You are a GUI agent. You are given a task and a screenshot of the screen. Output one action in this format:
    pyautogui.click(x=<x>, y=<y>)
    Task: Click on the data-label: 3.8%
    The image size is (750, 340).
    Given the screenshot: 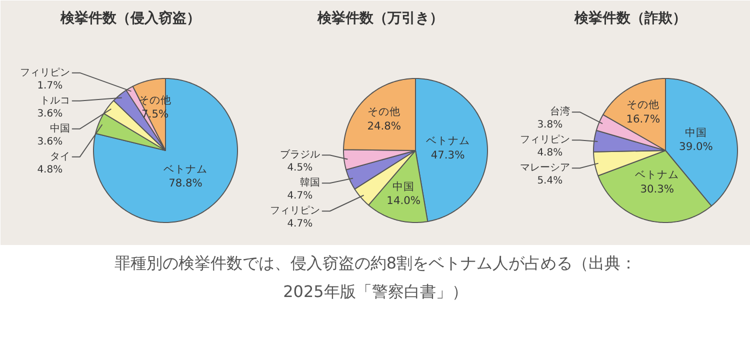 What is the action you would take?
    pyautogui.click(x=550, y=125)
    